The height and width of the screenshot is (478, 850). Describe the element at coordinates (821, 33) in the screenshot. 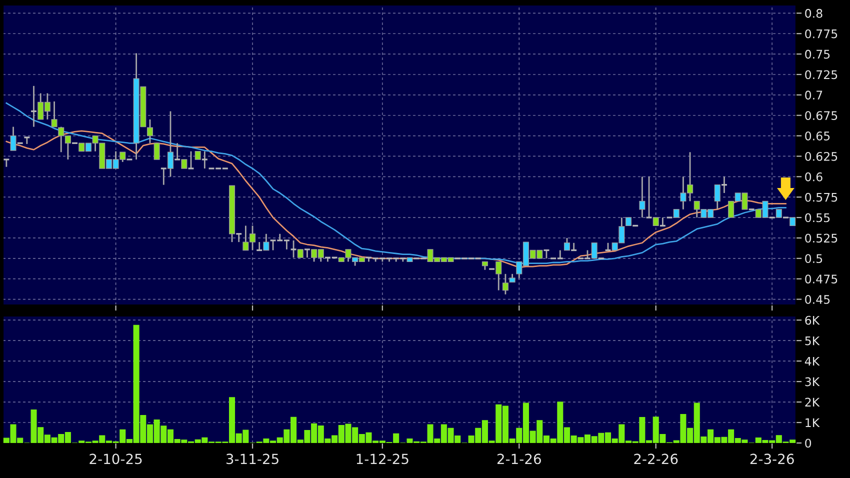

I see `y-tick-label: 0.775` at that location.